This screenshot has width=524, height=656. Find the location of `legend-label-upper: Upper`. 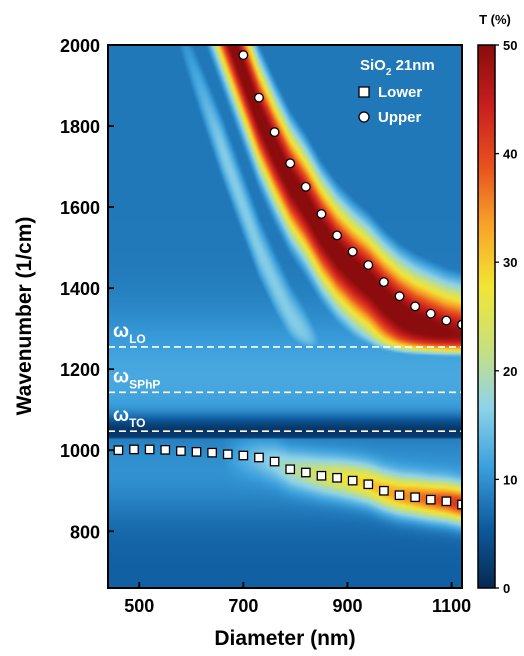

legend-label-upper: Upper is located at coordinates (400, 117).